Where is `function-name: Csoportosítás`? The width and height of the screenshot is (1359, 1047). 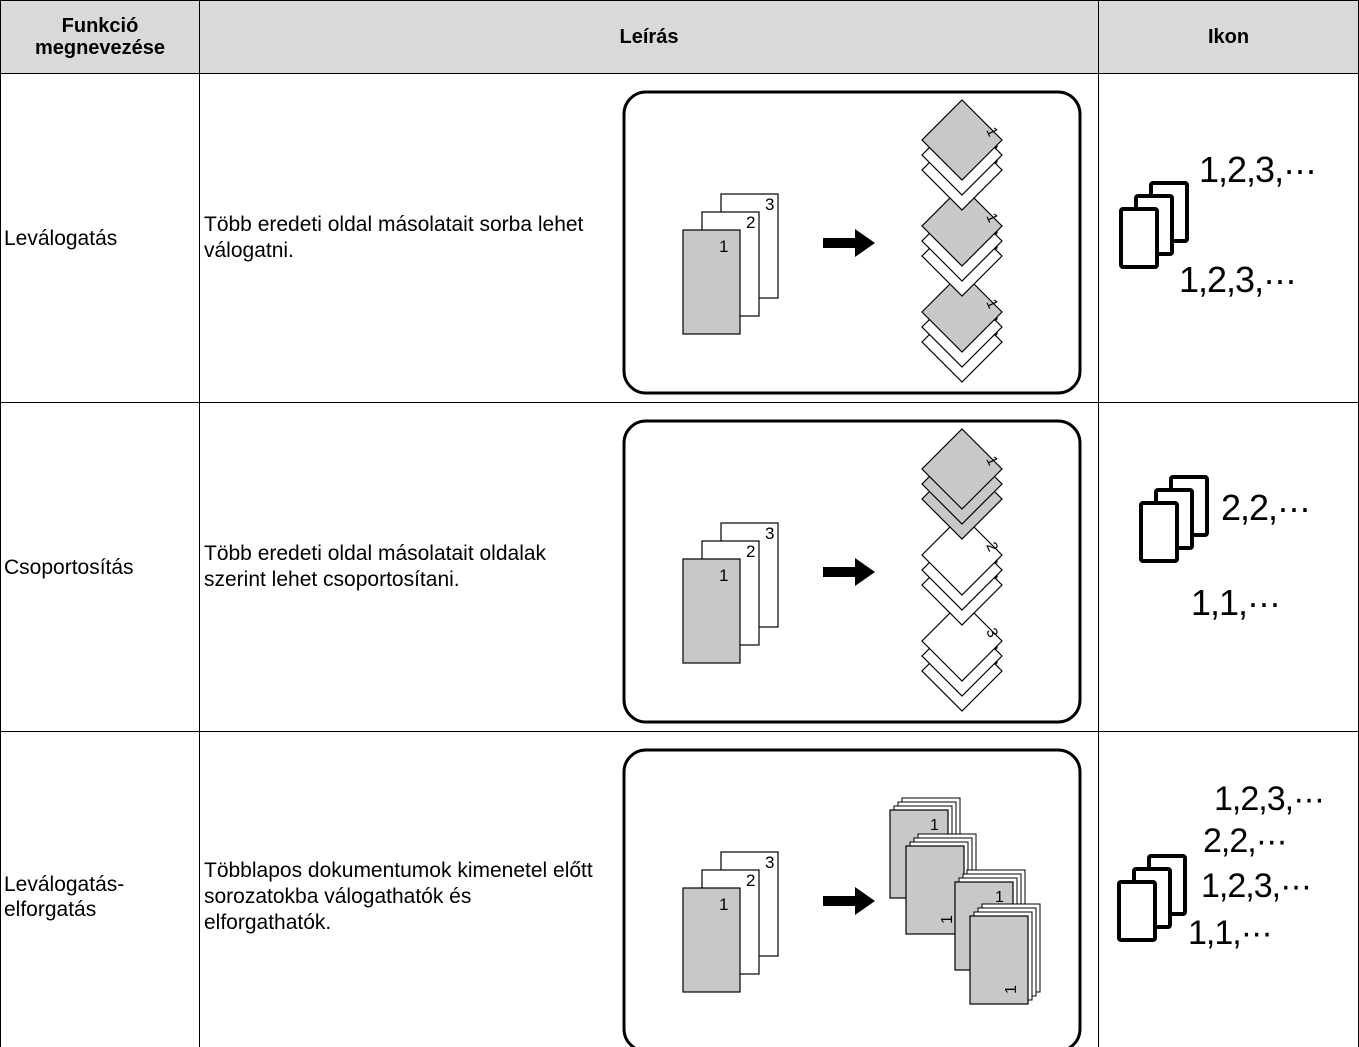 function-name: Csoportosítás is located at coordinates (100, 567).